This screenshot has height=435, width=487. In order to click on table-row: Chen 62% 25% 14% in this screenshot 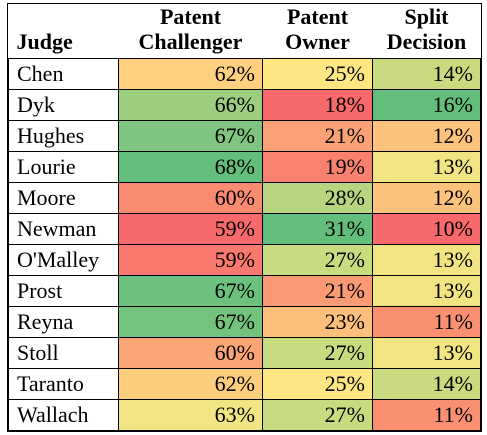, I will do `click(244, 74)`.